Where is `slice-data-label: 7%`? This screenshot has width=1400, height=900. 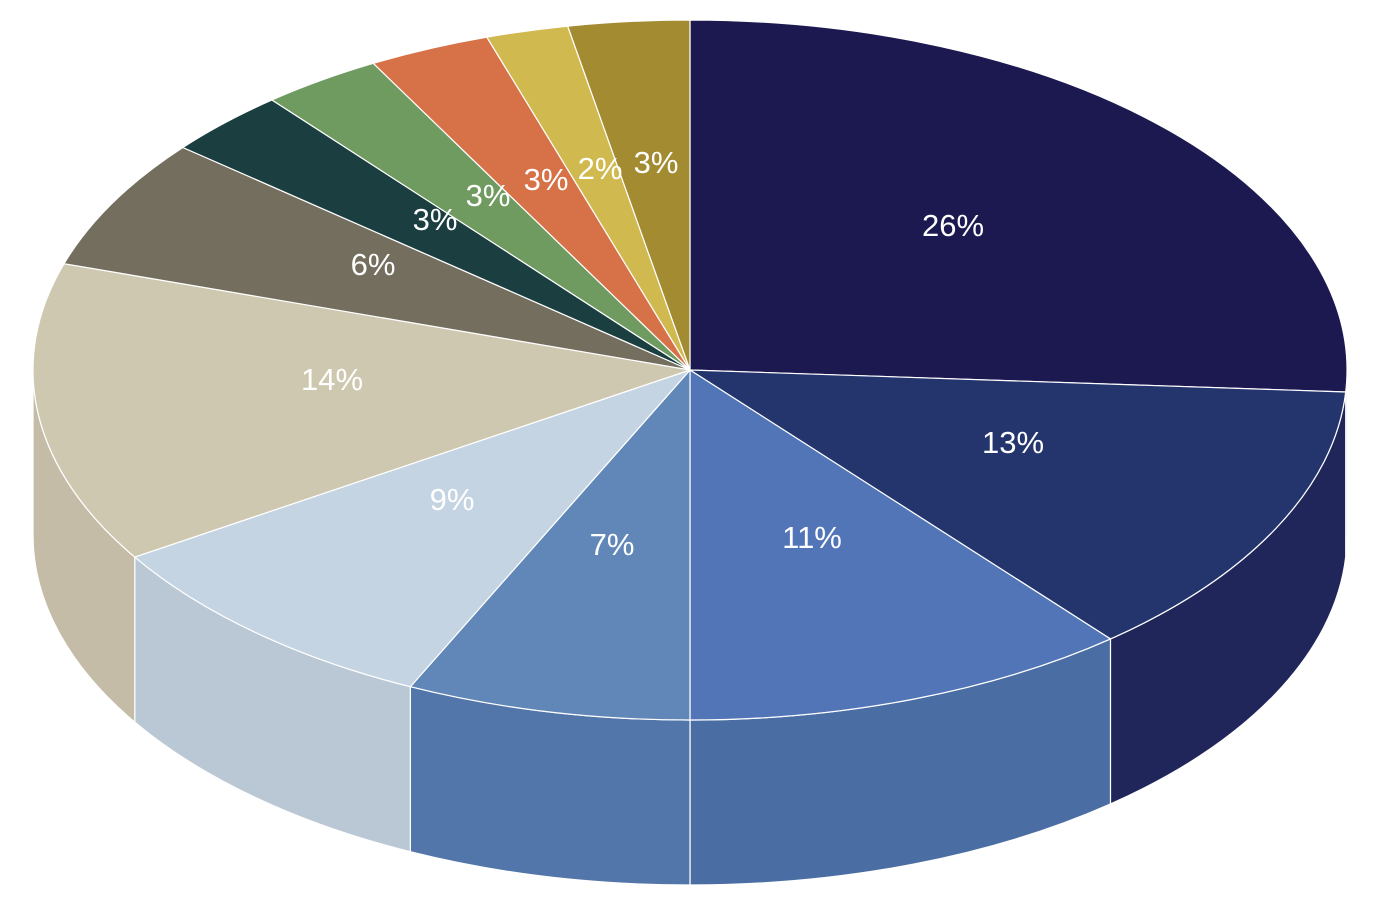 slice-data-label: 7% is located at coordinates (612, 544).